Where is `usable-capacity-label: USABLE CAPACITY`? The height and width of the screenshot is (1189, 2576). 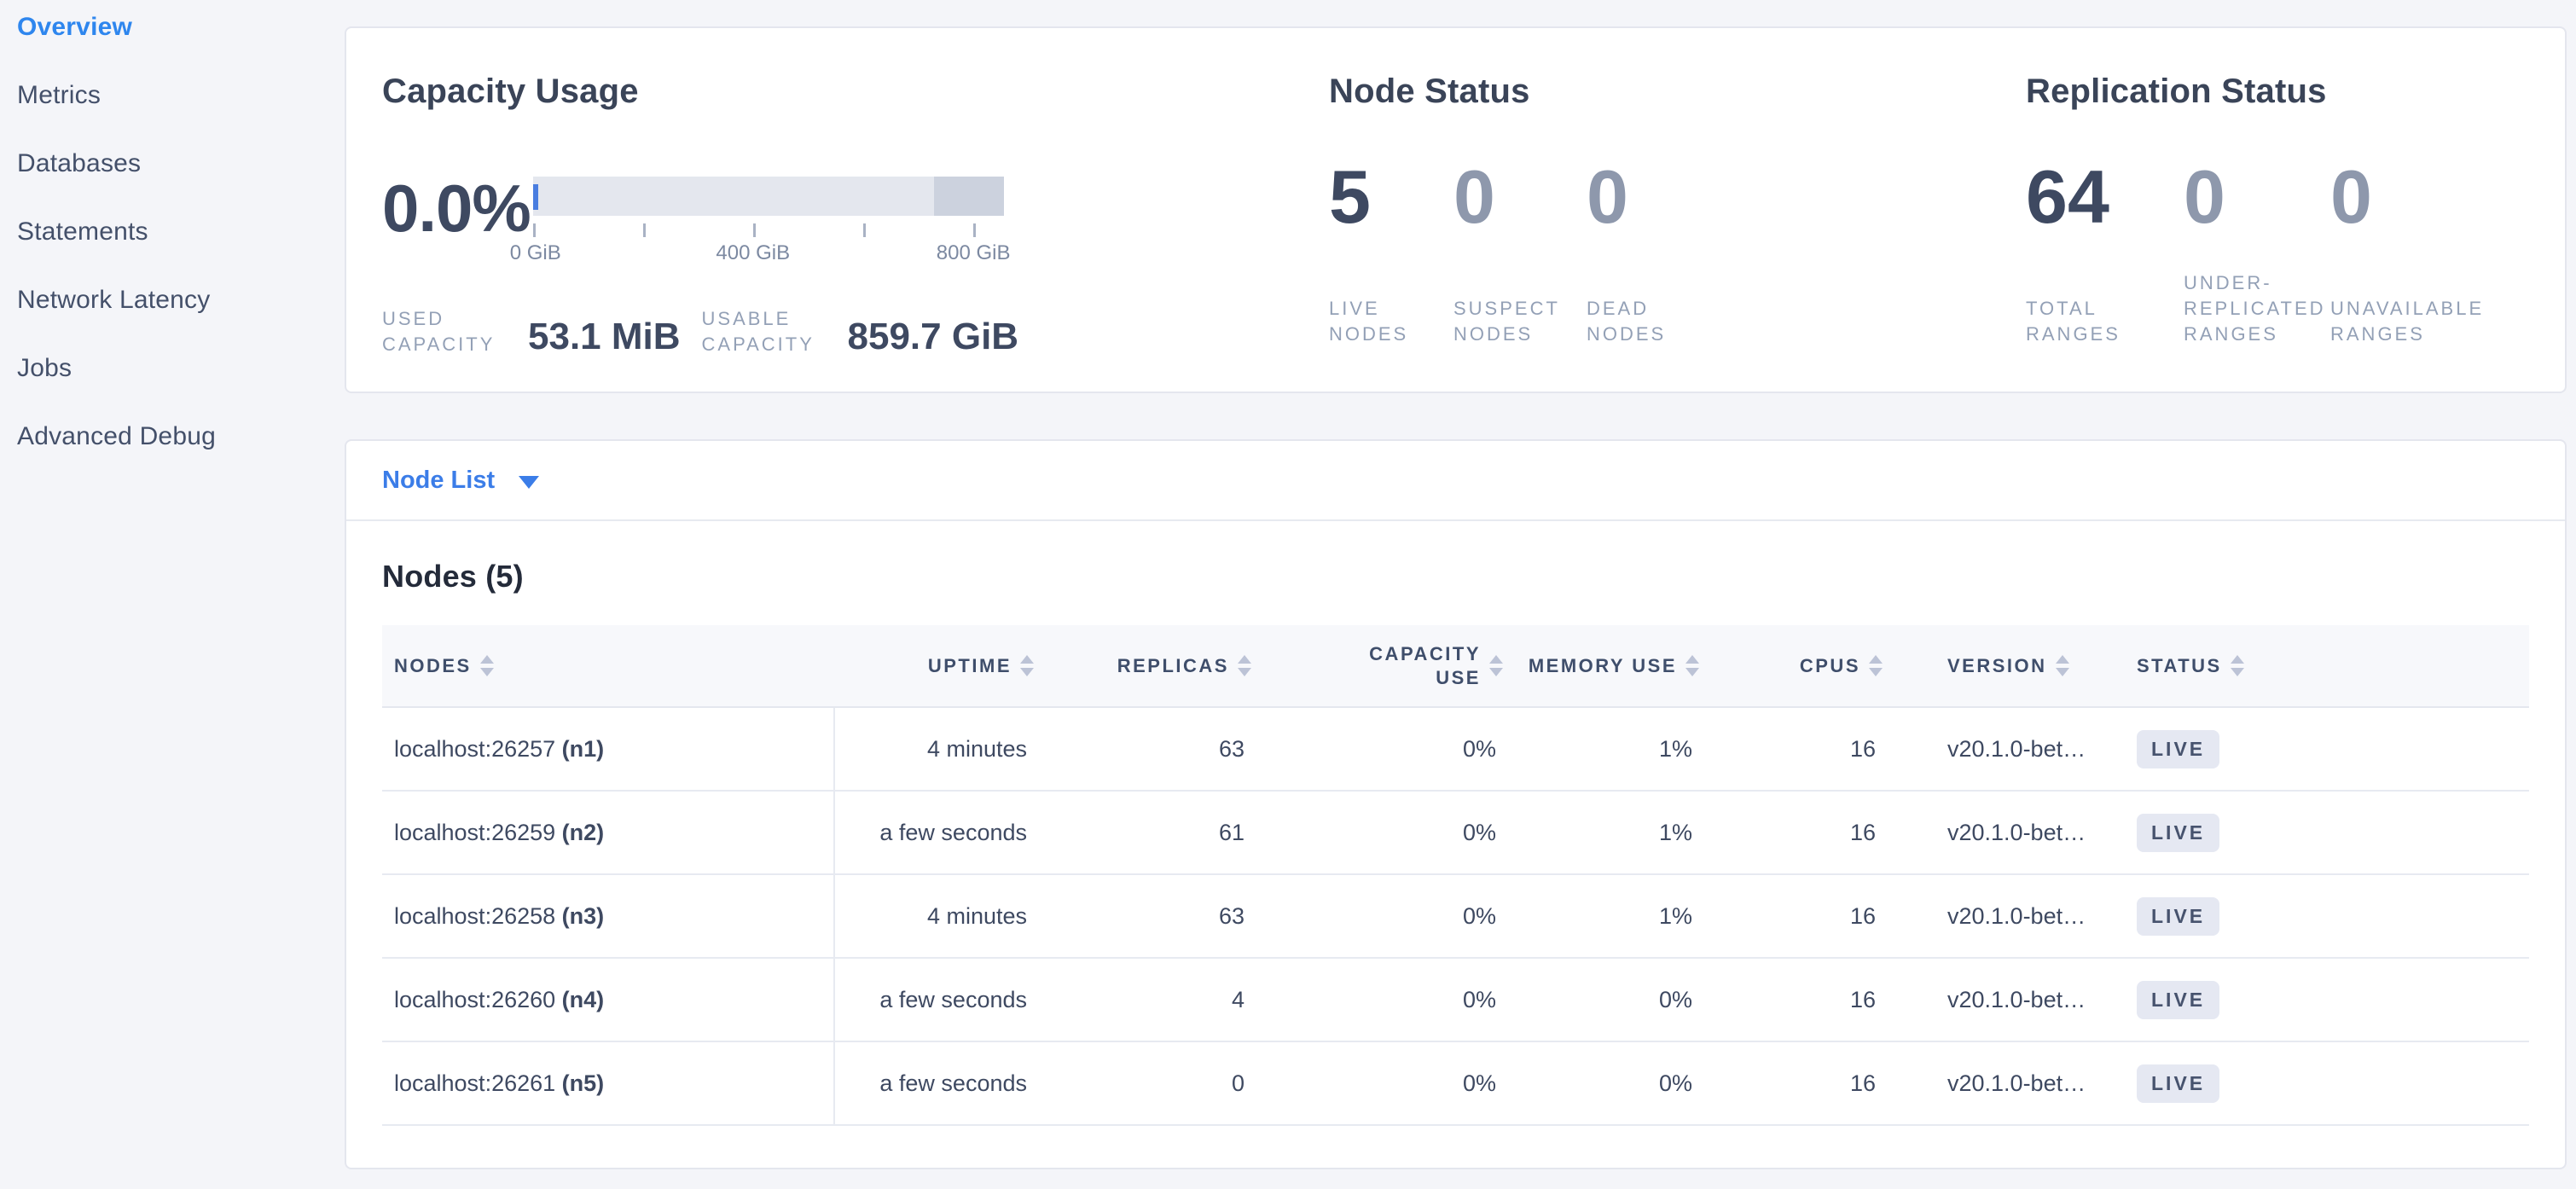 usable-capacity-label: USABLE CAPACITY is located at coordinates (758, 331).